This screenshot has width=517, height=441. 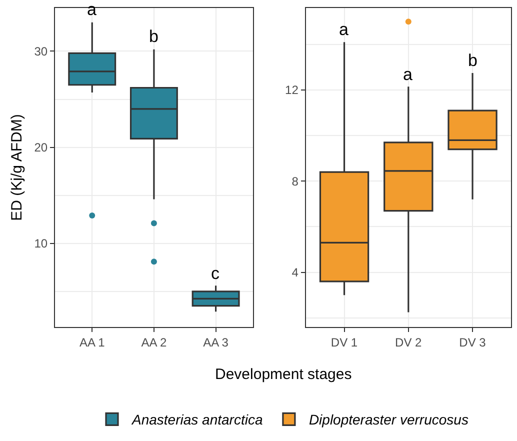 What do you see at coordinates (292, 90) in the screenshot?
I see `y-tick-label: 12` at bounding box center [292, 90].